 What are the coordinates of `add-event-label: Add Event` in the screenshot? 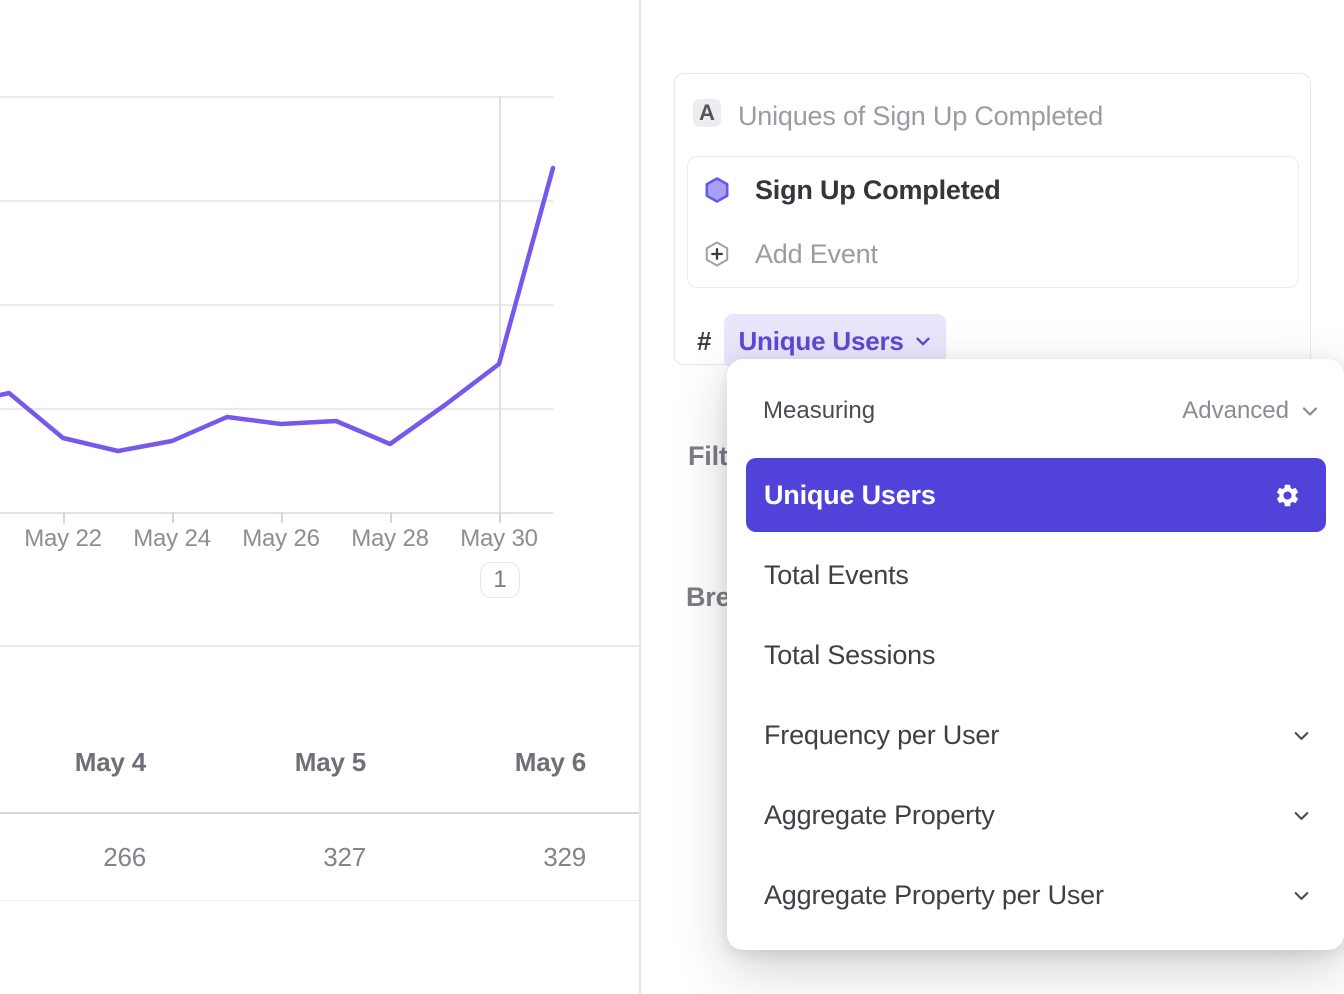 It's located at (816, 253).